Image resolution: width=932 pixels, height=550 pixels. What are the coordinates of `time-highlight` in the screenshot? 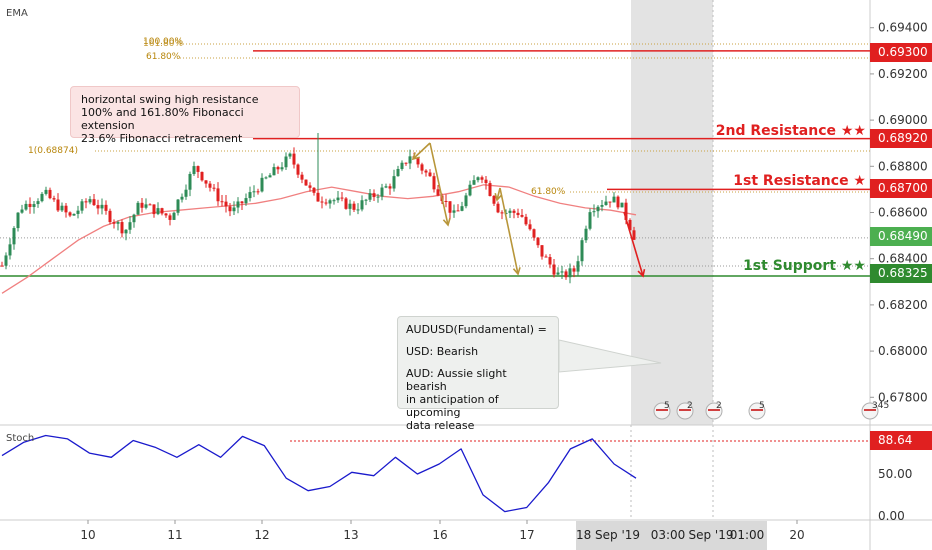 It's located at (671, 535).